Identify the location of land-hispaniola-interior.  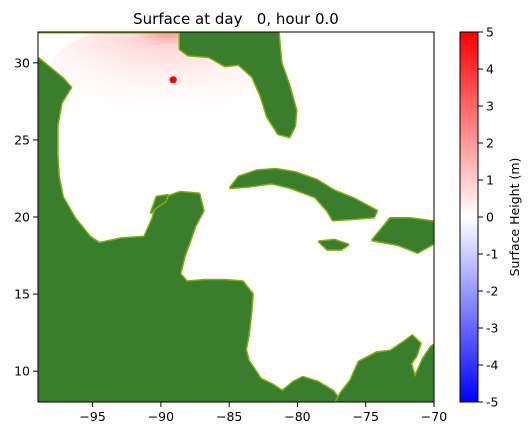
(403, 235).